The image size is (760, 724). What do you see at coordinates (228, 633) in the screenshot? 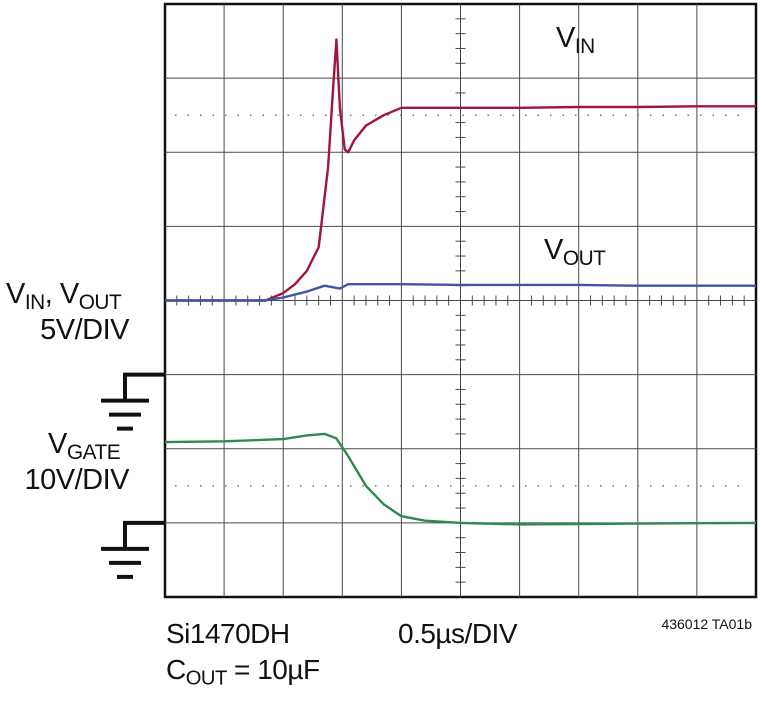
I see `part-number: Si1470DH` at bounding box center [228, 633].